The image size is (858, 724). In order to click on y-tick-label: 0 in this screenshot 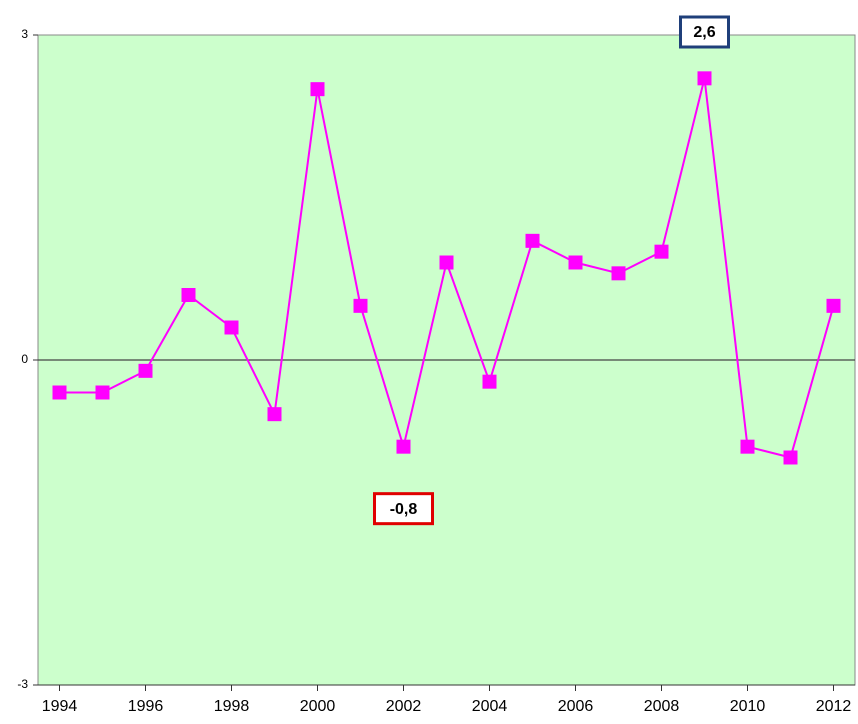, I will do `click(24, 359)`.